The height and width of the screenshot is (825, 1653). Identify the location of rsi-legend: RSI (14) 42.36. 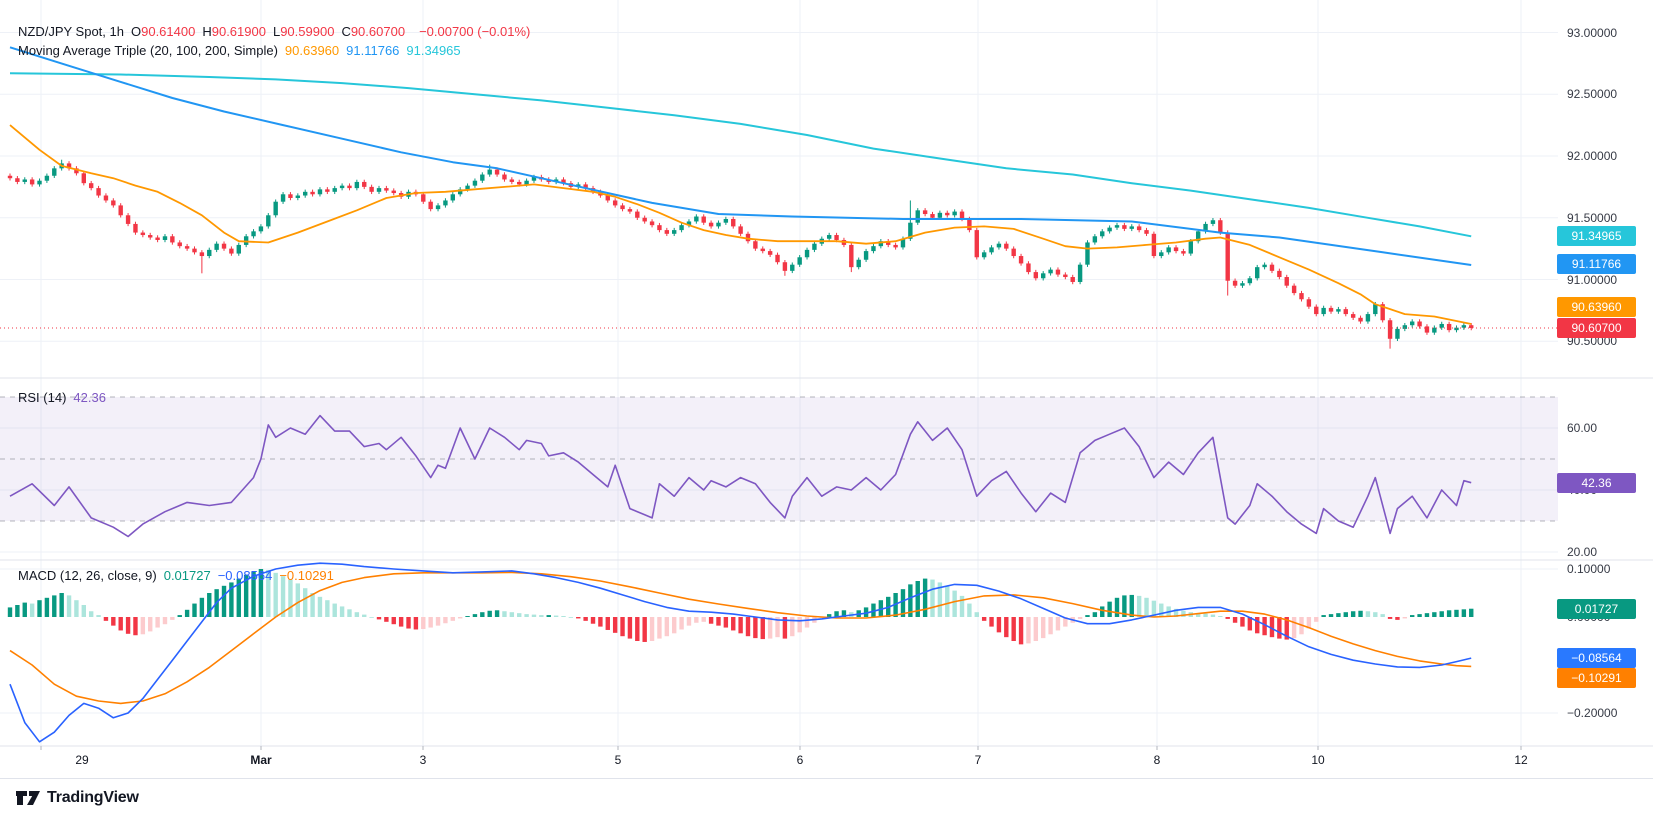
(62, 397).